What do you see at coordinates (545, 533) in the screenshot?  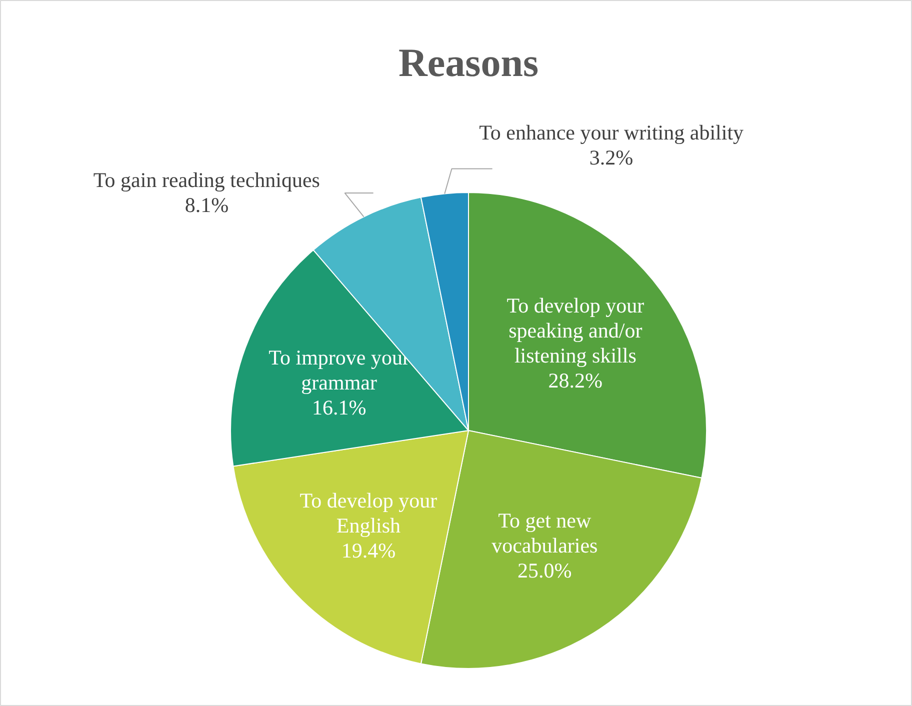 I see `slice-label: To get new vocabularies` at bounding box center [545, 533].